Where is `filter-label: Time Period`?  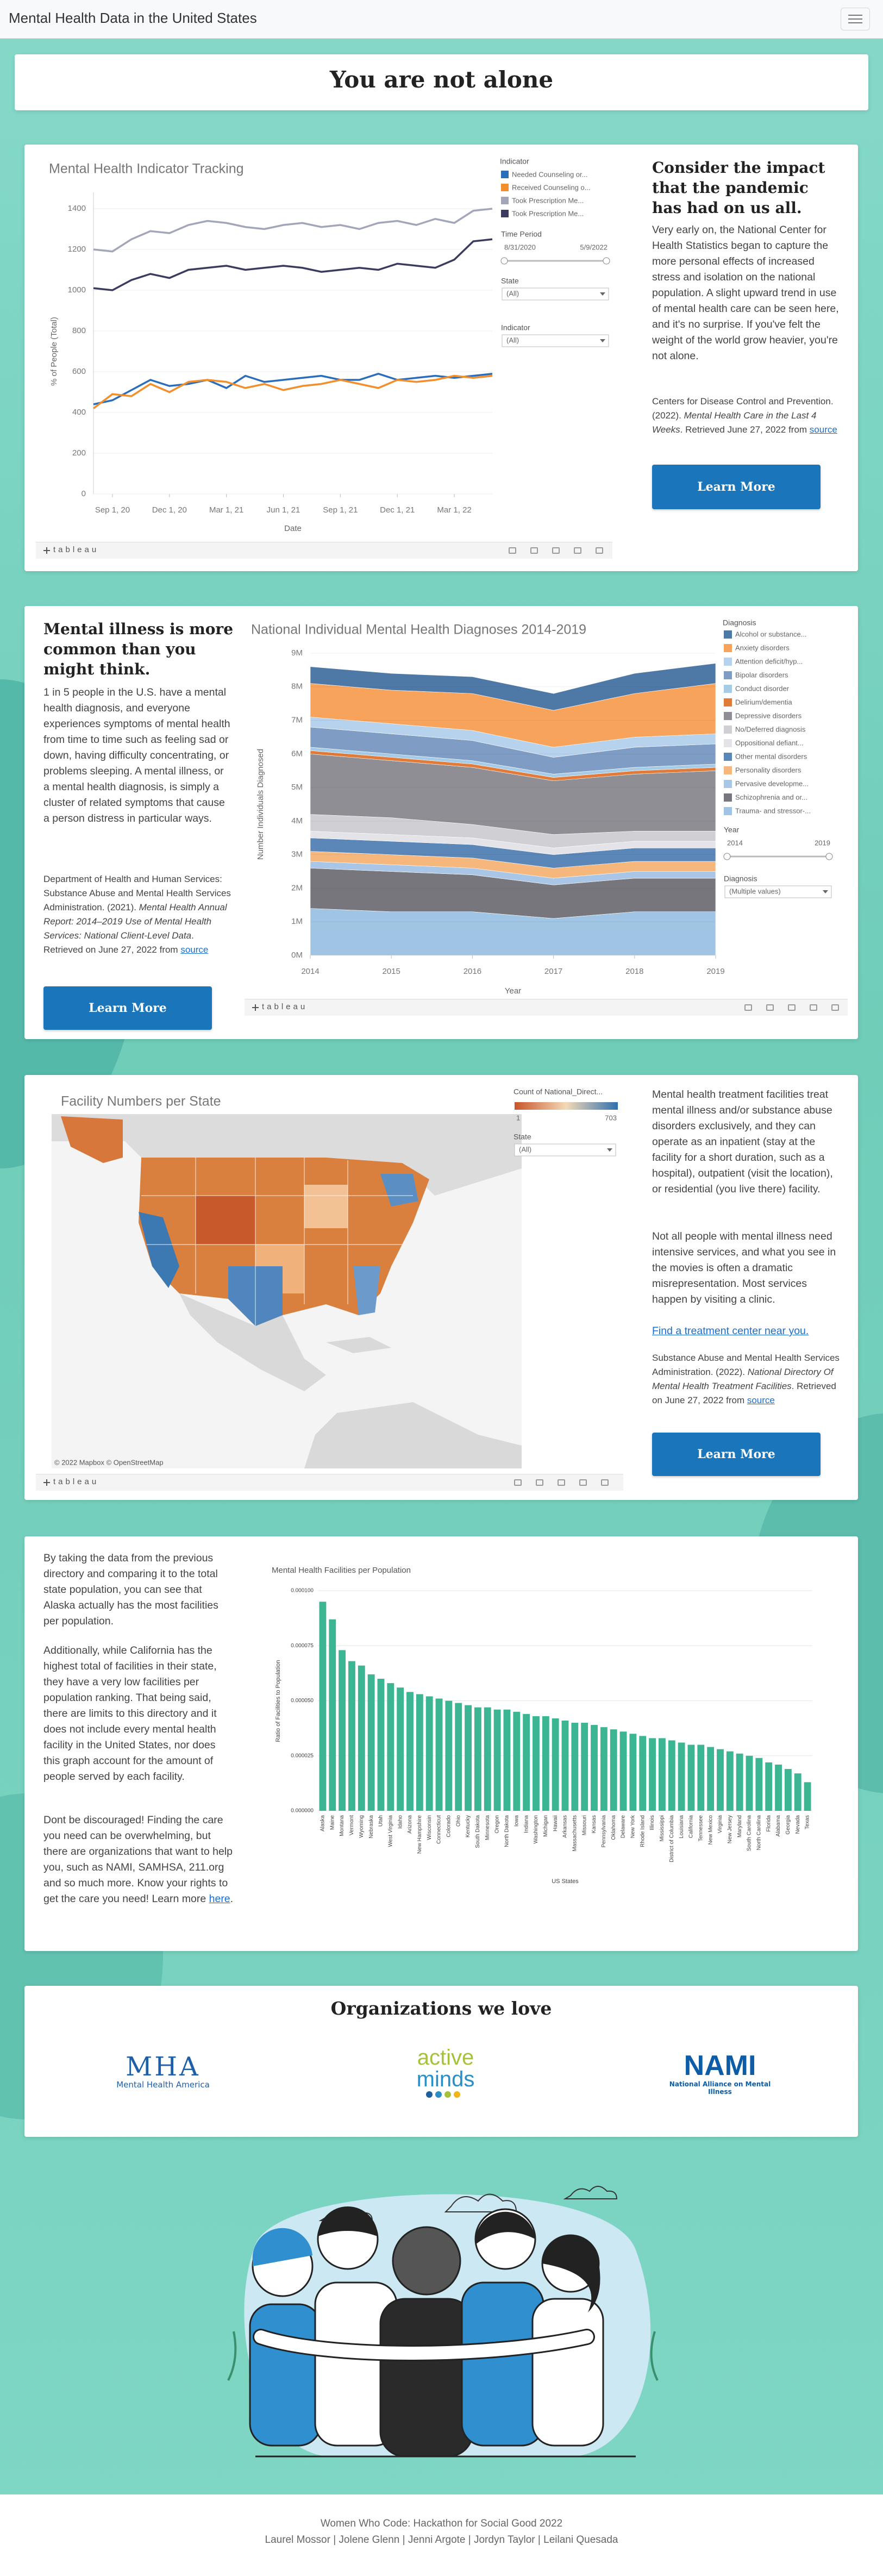 filter-label: Time Period is located at coordinates (521, 234).